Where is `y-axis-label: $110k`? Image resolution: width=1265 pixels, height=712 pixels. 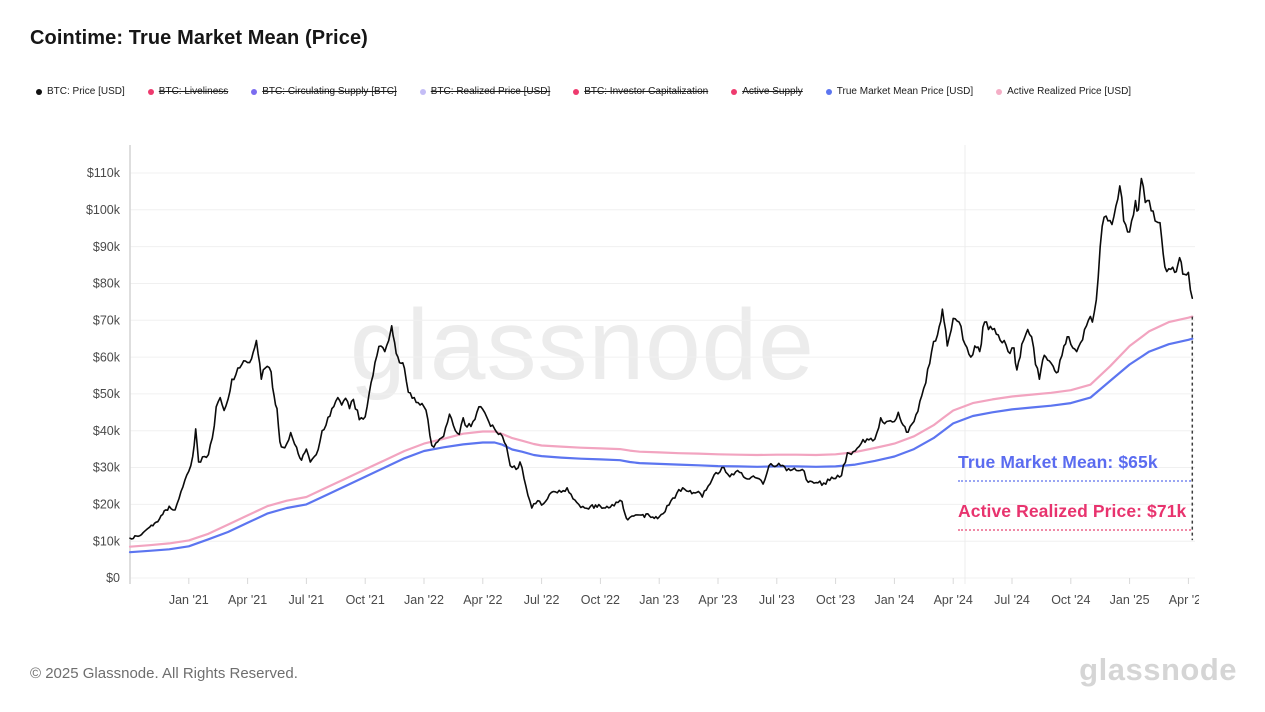 y-axis-label: $110k is located at coordinates (104, 173).